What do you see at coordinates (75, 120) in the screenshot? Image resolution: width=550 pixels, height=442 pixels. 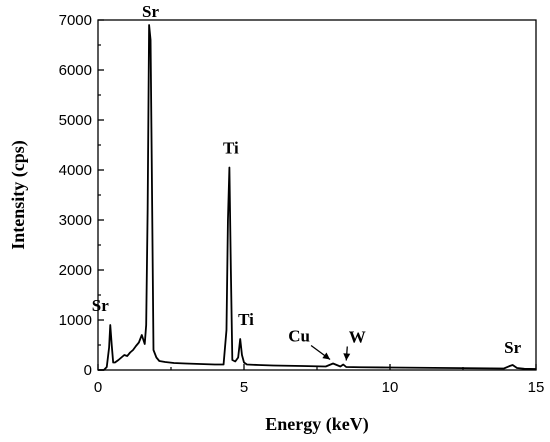 I see `y-tick-label: 5000` at bounding box center [75, 120].